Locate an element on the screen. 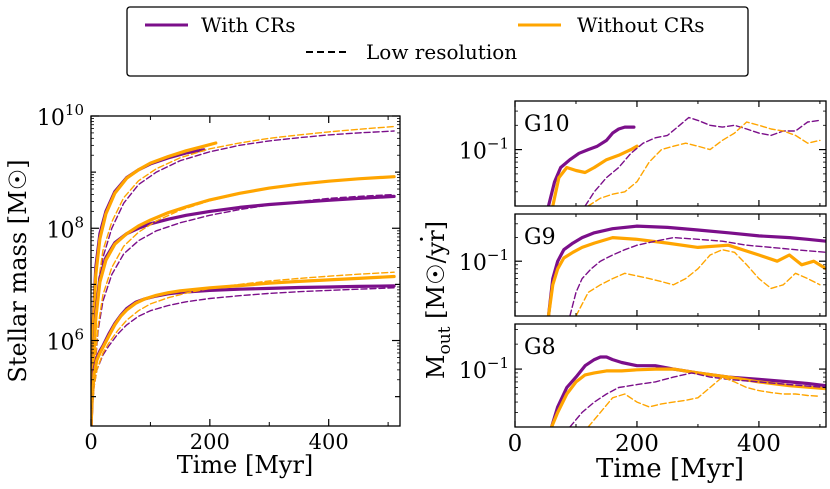 Image resolution: width=830 pixels, height=489 pixels. outflow-g10-series is located at coordinates (683, 161).